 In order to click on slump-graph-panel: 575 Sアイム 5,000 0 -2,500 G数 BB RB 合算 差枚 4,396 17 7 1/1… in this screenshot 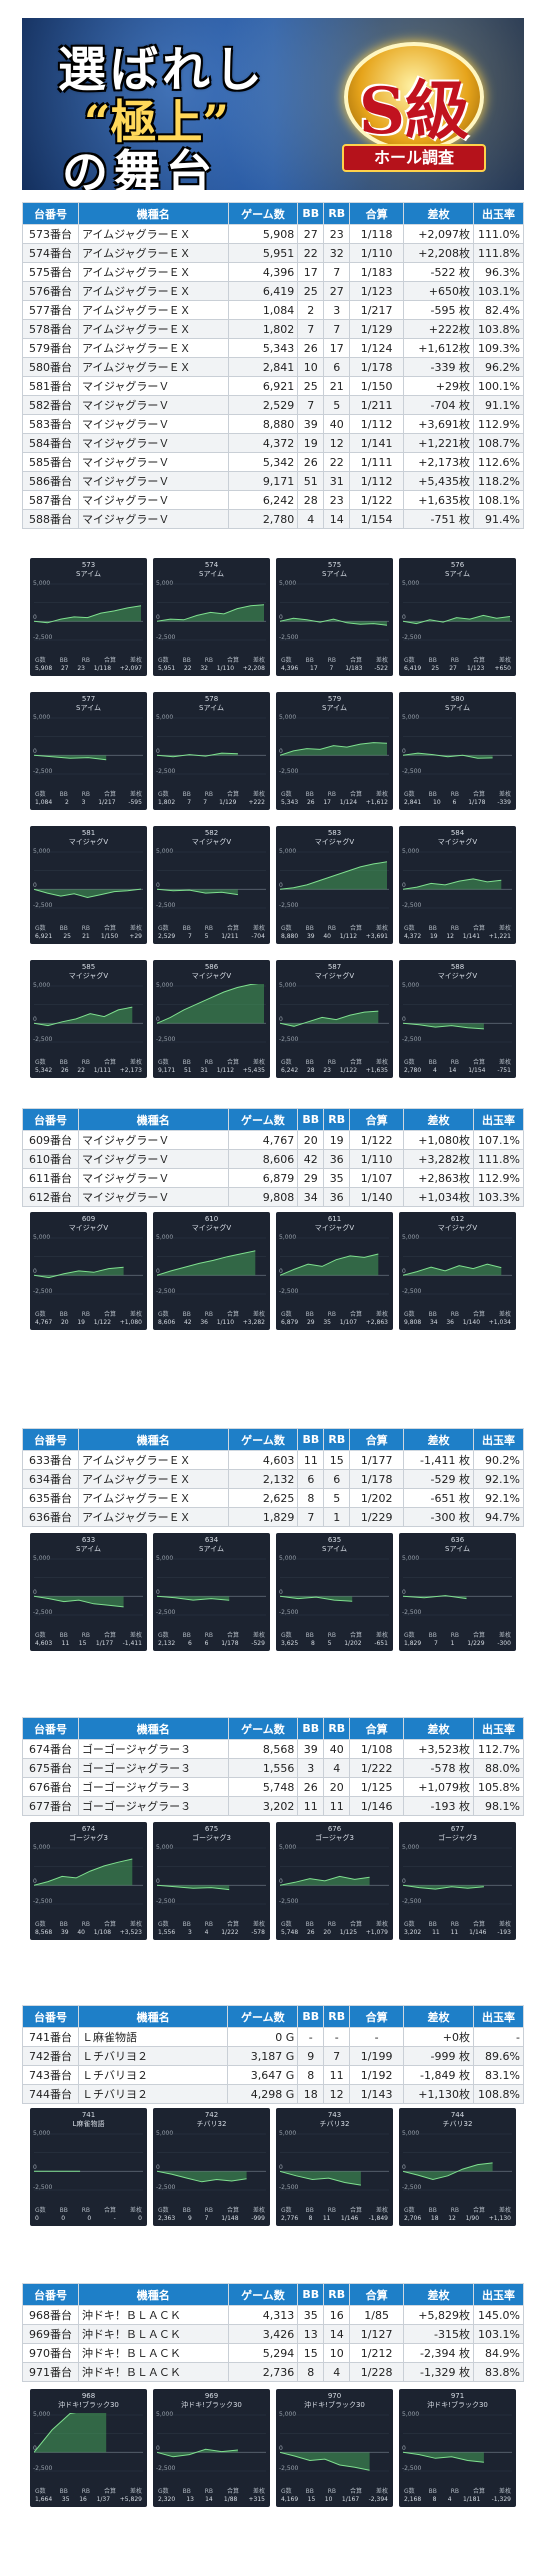, I will do `click(334, 617)`.